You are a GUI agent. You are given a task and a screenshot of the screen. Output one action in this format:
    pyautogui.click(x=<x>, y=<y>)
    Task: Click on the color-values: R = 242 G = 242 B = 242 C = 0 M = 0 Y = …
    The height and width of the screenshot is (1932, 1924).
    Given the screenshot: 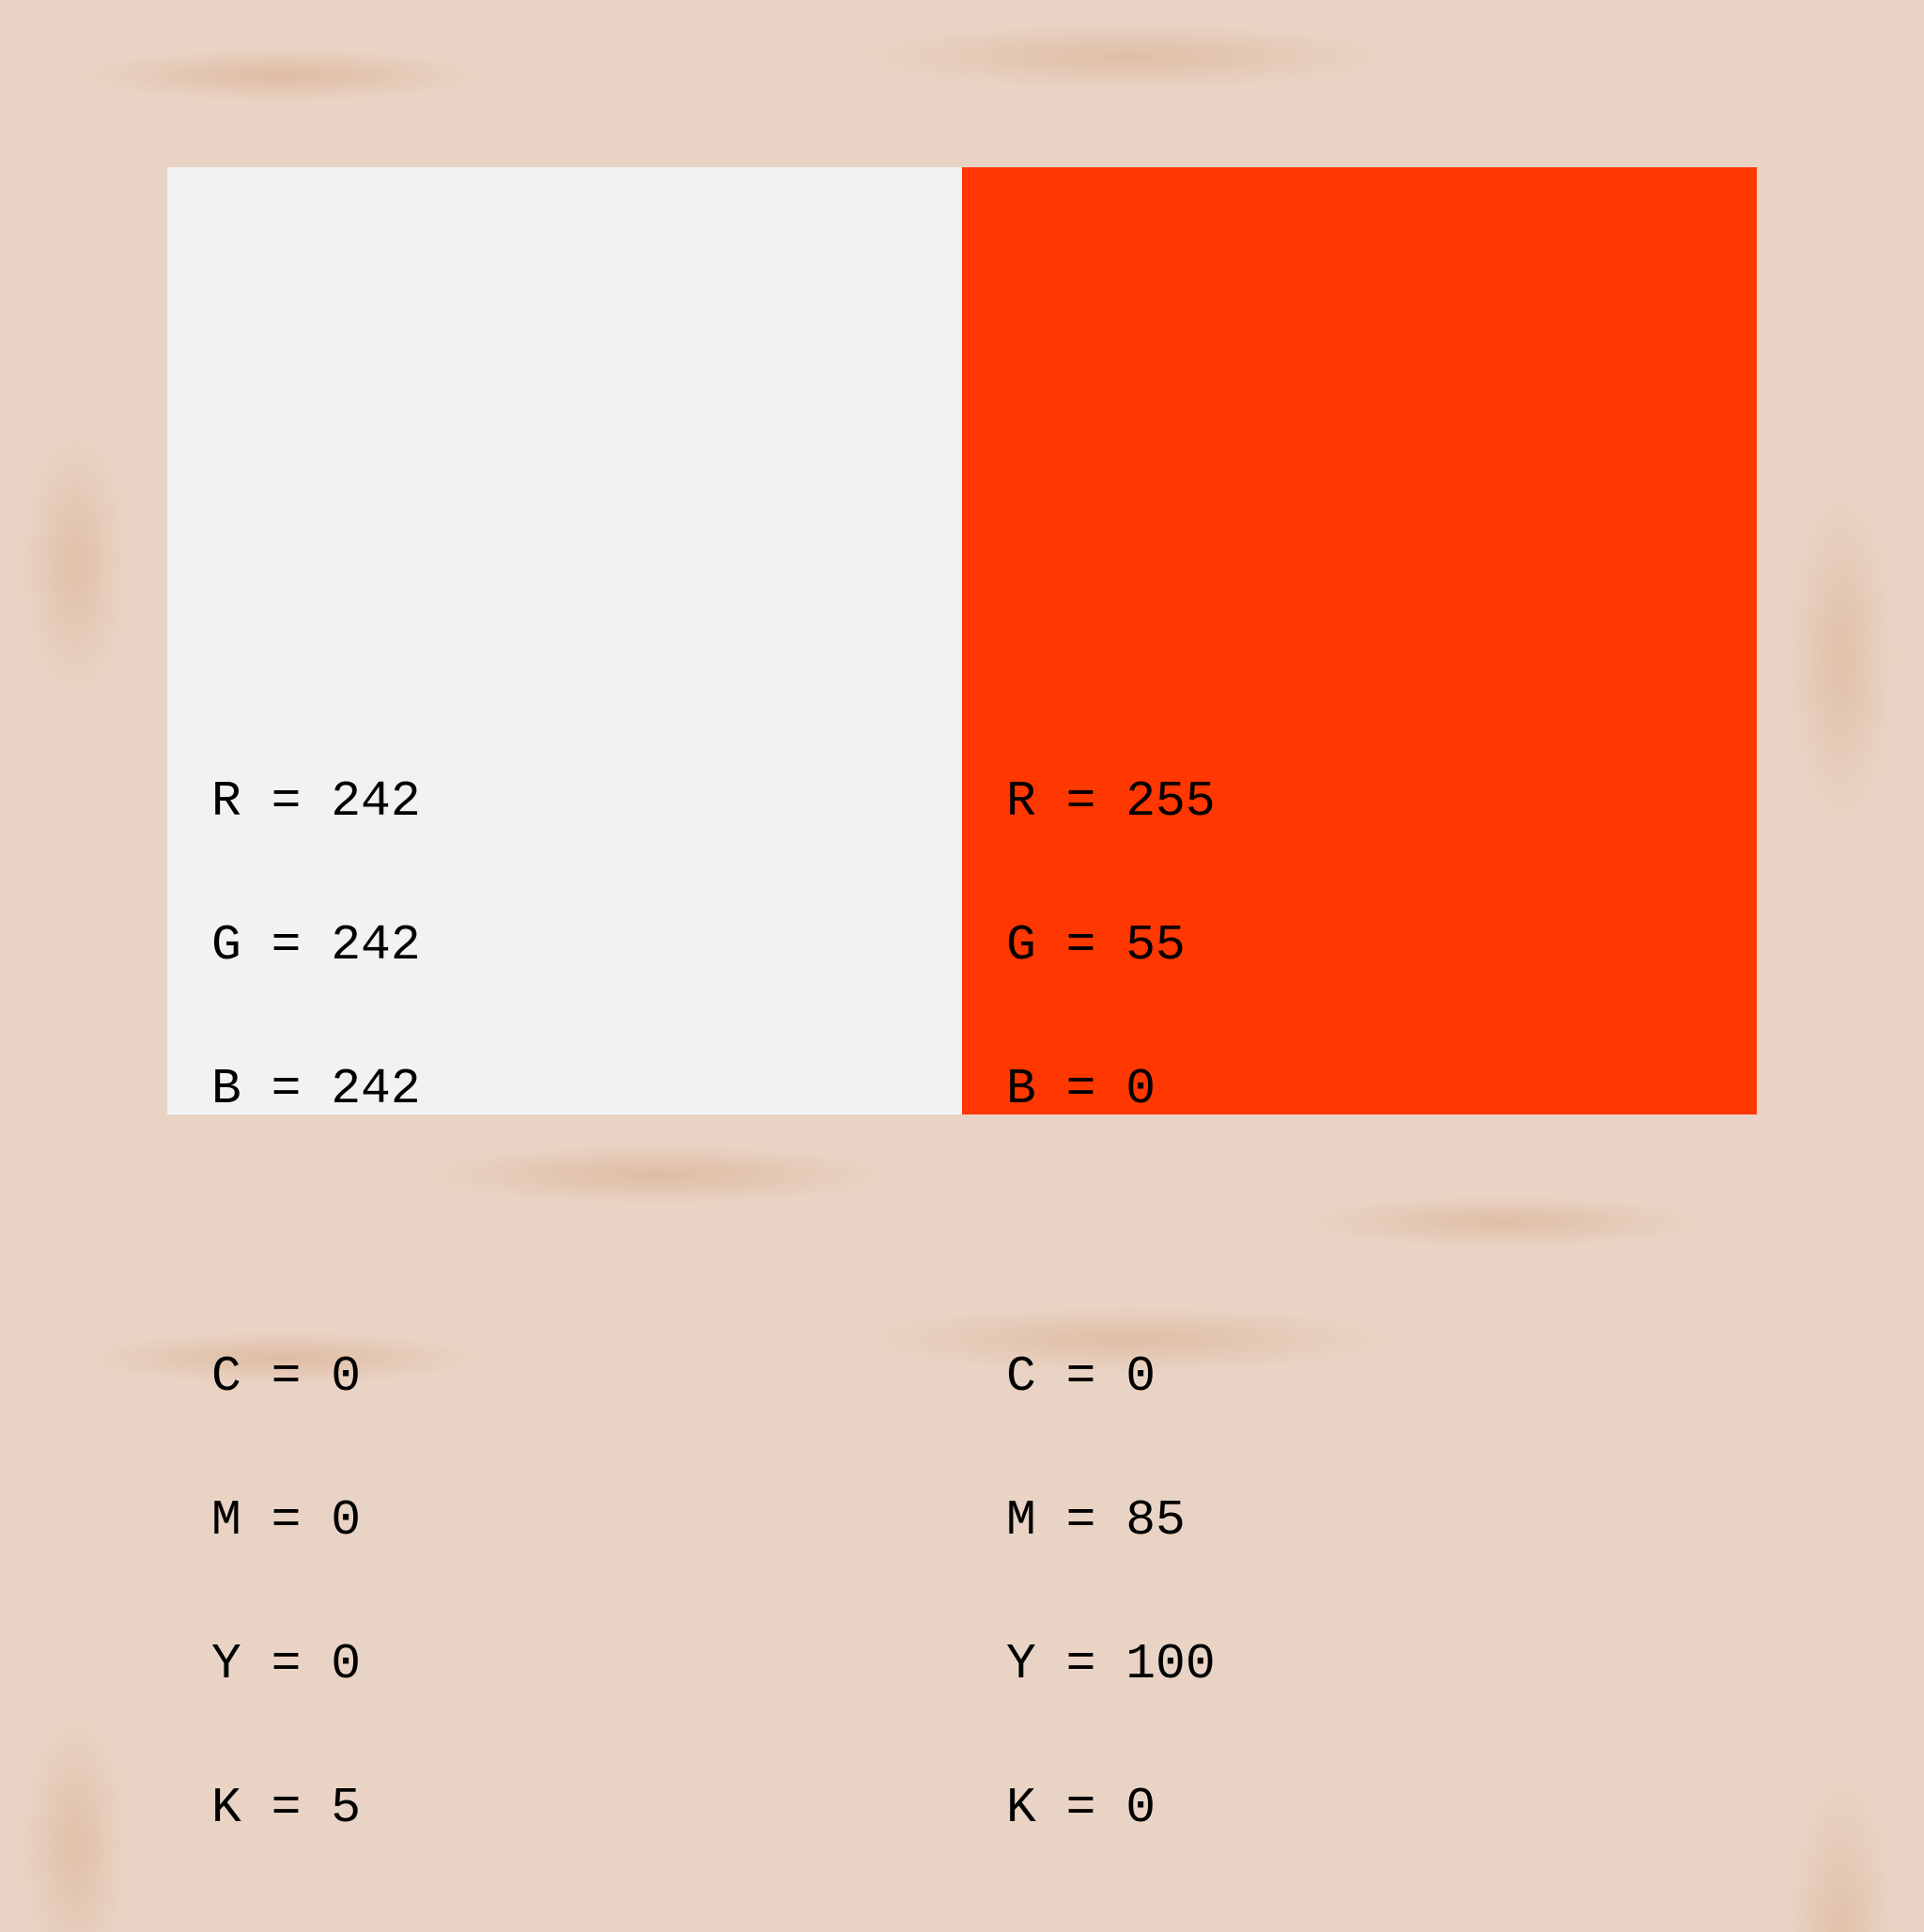 What is the action you would take?
    pyautogui.click(x=316, y=1305)
    